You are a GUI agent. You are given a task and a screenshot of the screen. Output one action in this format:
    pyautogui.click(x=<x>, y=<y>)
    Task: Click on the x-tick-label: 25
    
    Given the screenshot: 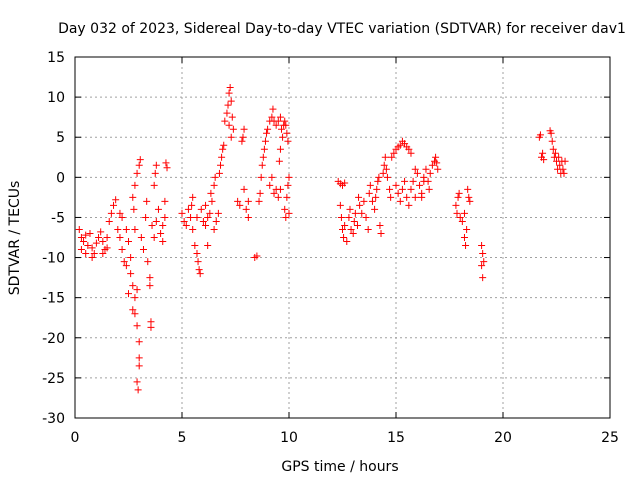 What is the action you would take?
    pyautogui.click(x=610, y=438)
    